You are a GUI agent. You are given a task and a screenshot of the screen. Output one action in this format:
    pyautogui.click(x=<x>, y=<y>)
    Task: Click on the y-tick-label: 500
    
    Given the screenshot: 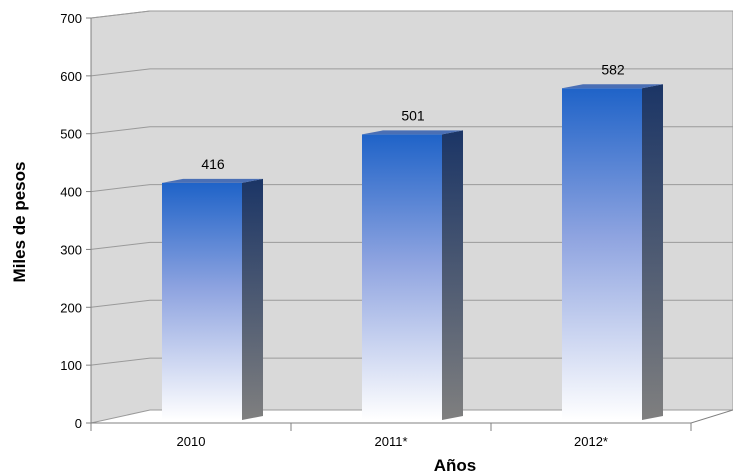 What is the action you would take?
    pyautogui.click(x=71, y=134)
    